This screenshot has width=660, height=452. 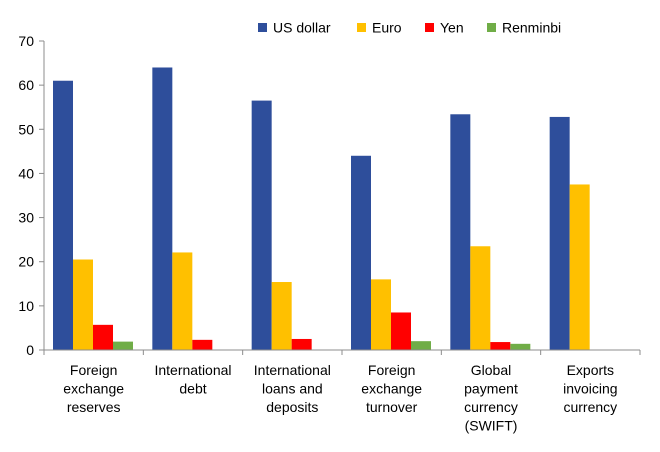 I want to click on x-category-label: Exports invoicing currency, so click(x=590, y=388).